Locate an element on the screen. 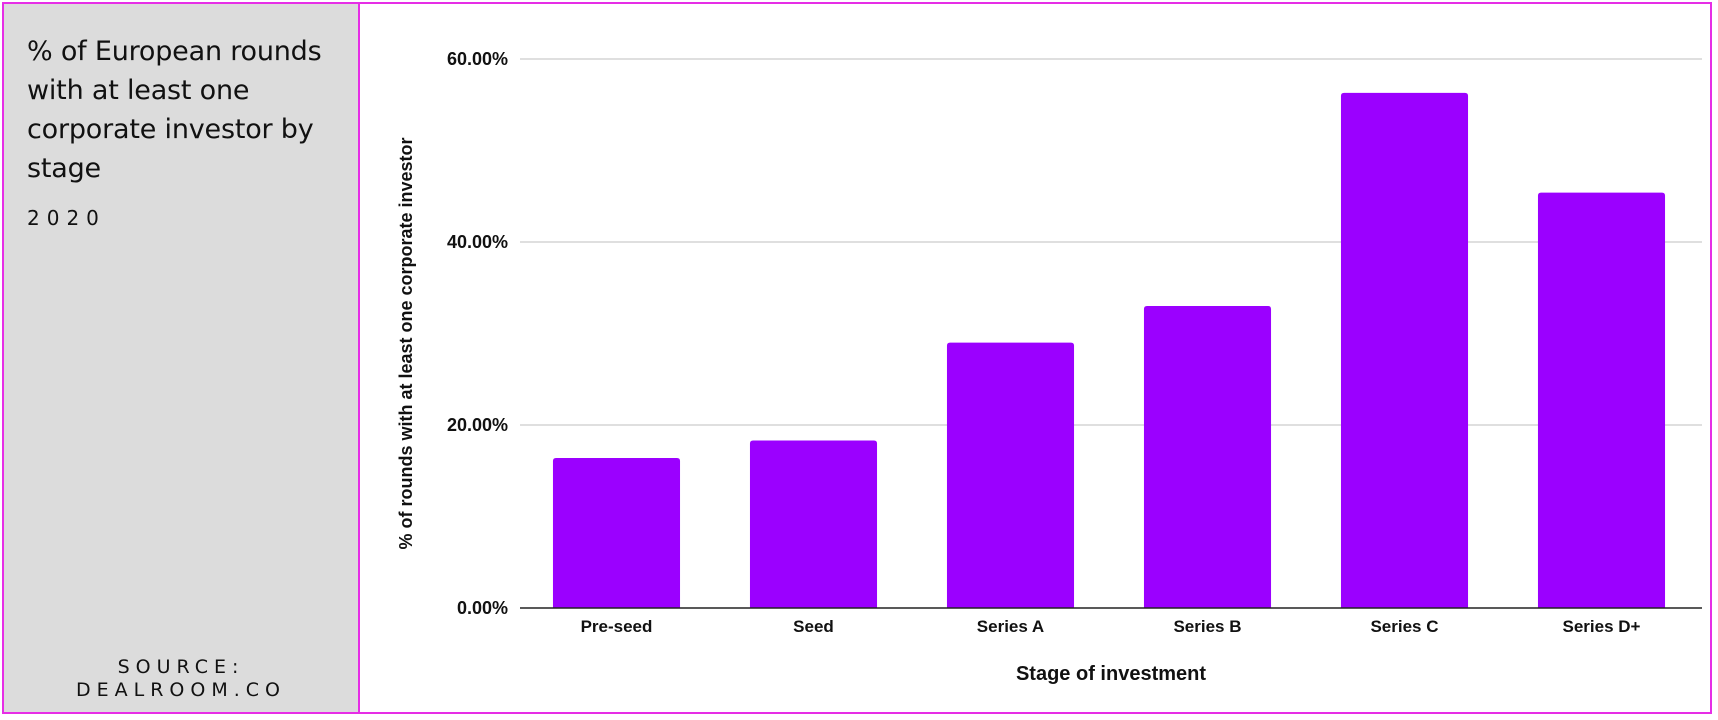 The image size is (1718, 720). bar-series-b is located at coordinates (1207, 457).